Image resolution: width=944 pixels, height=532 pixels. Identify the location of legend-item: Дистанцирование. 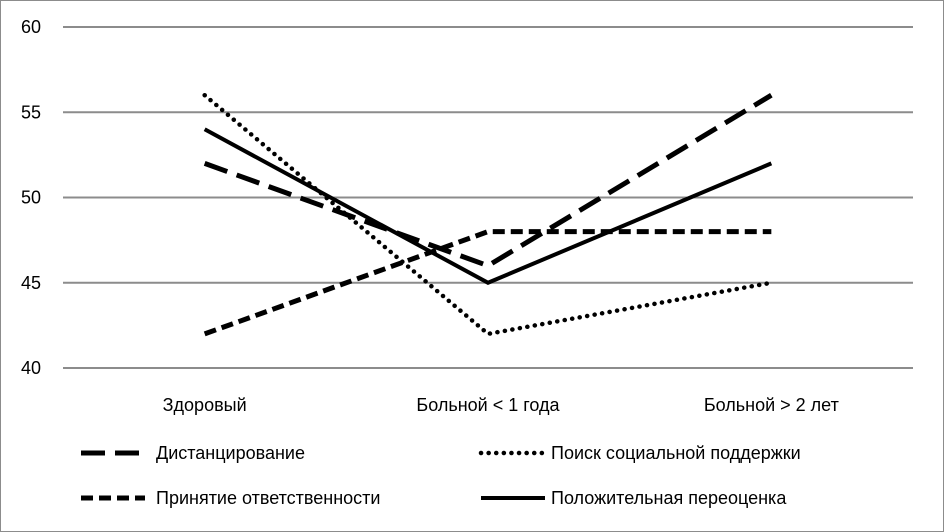
(193, 453).